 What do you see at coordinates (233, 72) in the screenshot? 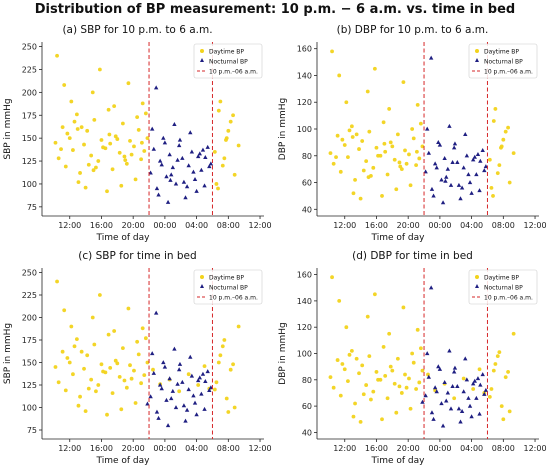
I see `legend-label: 10 p.m.–06 a.m.` at bounding box center [233, 72].